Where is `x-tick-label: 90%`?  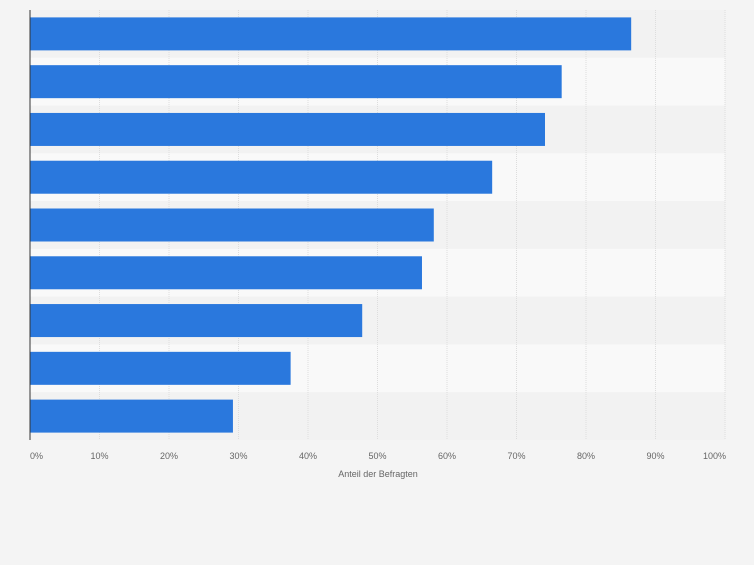
x-tick-label: 90% is located at coordinates (655, 456).